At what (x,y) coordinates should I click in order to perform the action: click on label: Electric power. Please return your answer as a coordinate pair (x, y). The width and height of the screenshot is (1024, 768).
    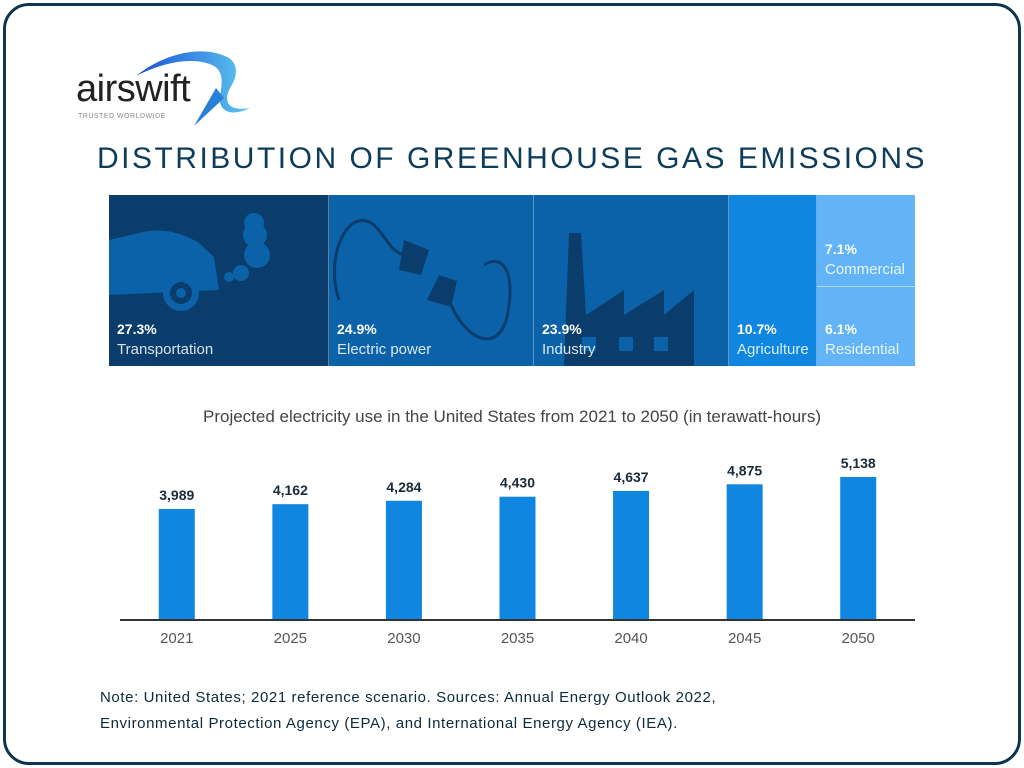
    Looking at the image, I should click on (384, 349).